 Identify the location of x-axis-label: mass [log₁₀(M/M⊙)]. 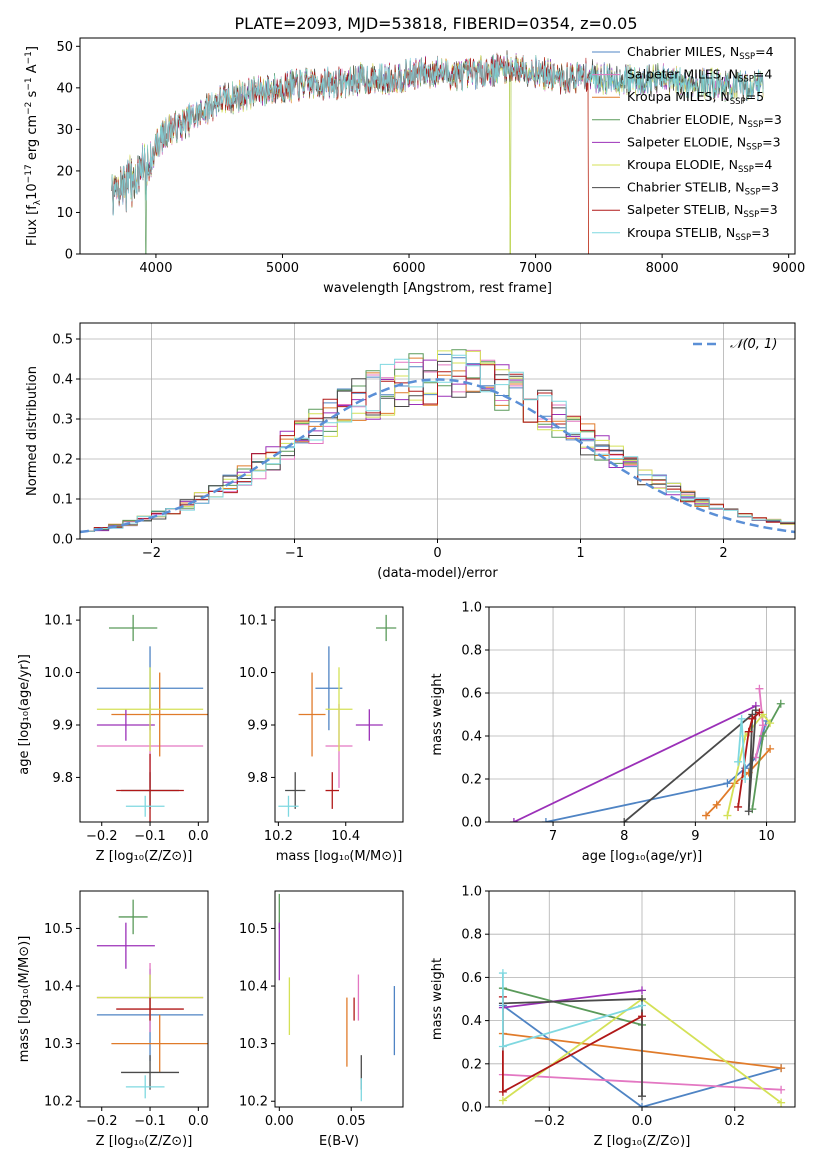
(339, 856).